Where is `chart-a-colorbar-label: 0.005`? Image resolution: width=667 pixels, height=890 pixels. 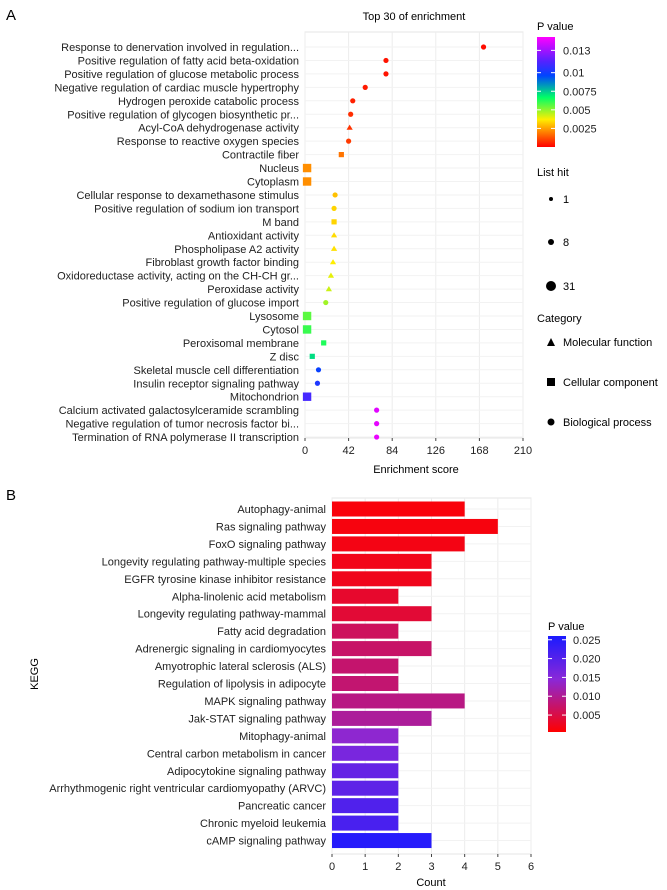 chart-a-colorbar-label: 0.005 is located at coordinates (577, 111).